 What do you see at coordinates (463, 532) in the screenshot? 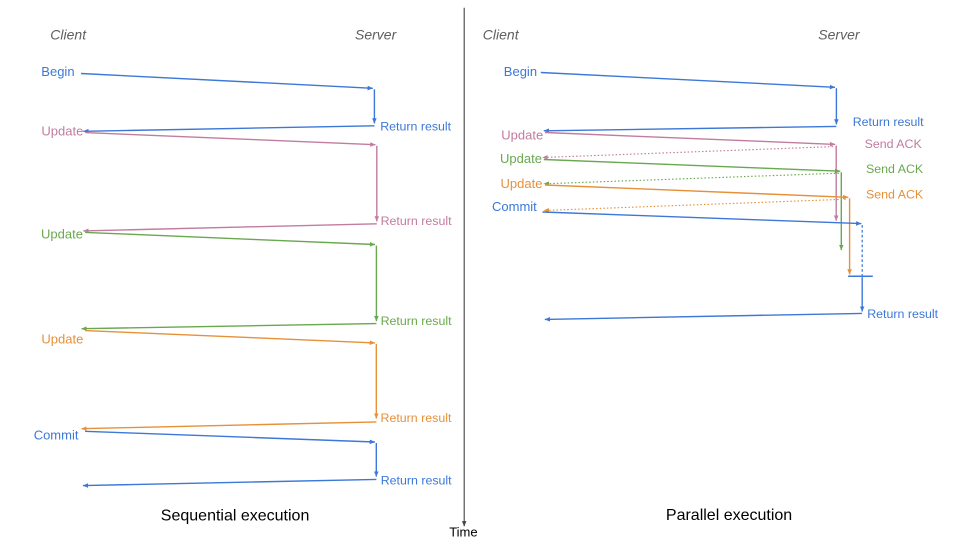
I see `svg-text: Time` at bounding box center [463, 532].